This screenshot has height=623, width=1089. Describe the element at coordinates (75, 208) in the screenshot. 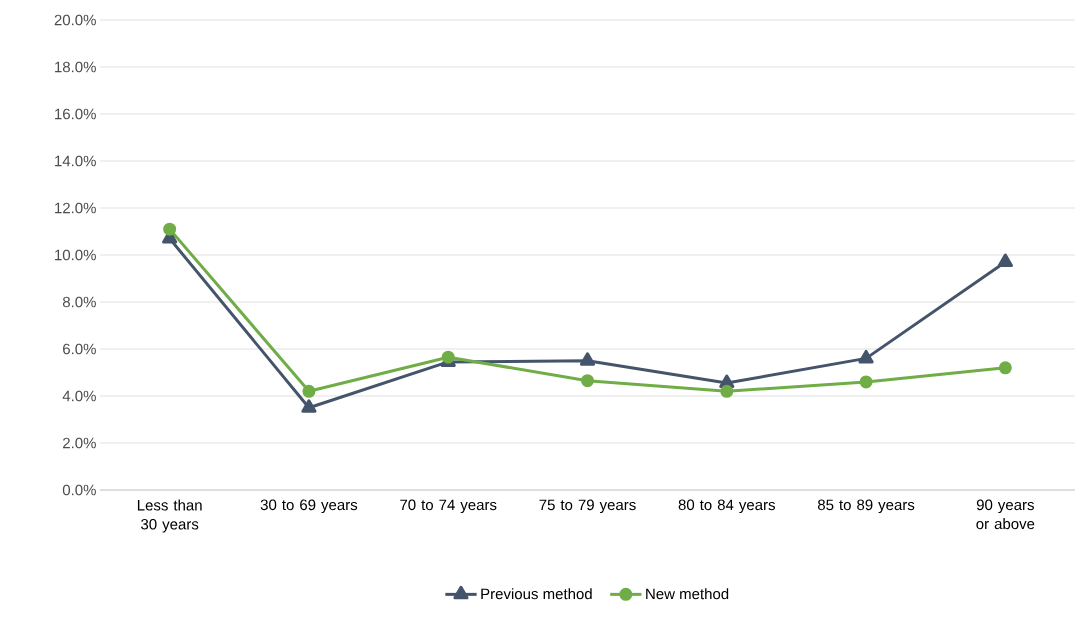

I see `y-tick-label: 12.0%` at that location.